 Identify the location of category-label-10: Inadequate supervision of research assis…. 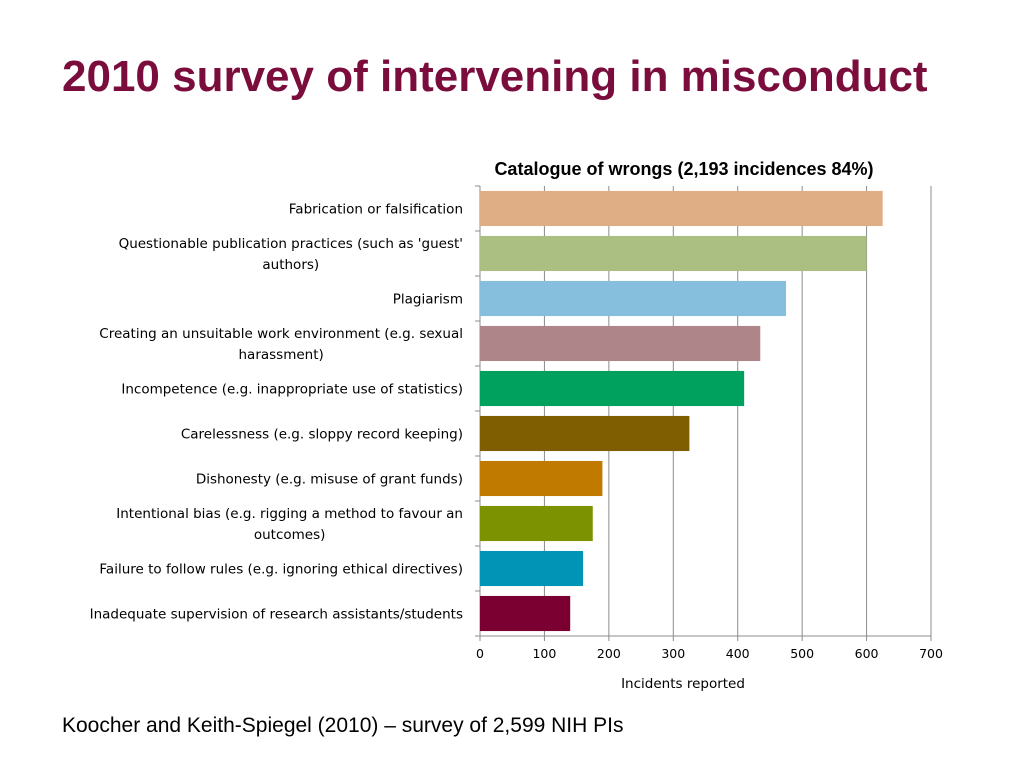
(276, 615).